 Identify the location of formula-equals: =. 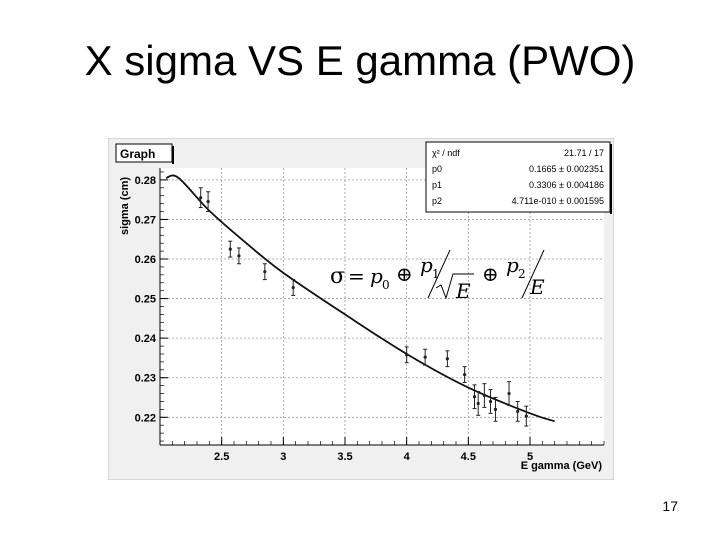
(356, 276).